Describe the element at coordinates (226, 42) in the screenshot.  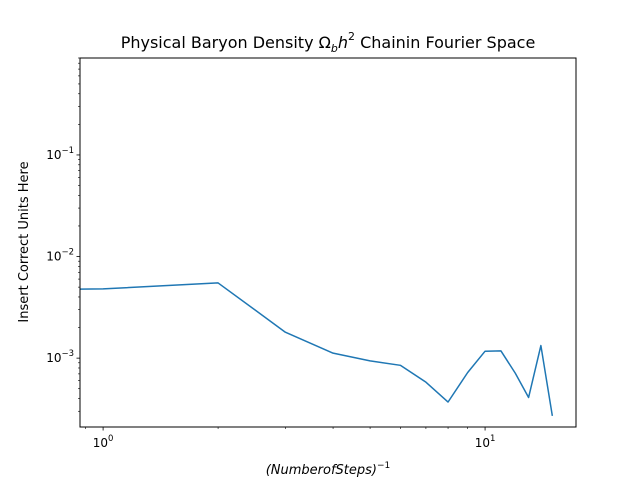
I see `chart-title-main: Physical Baryon Density Ω` at that location.